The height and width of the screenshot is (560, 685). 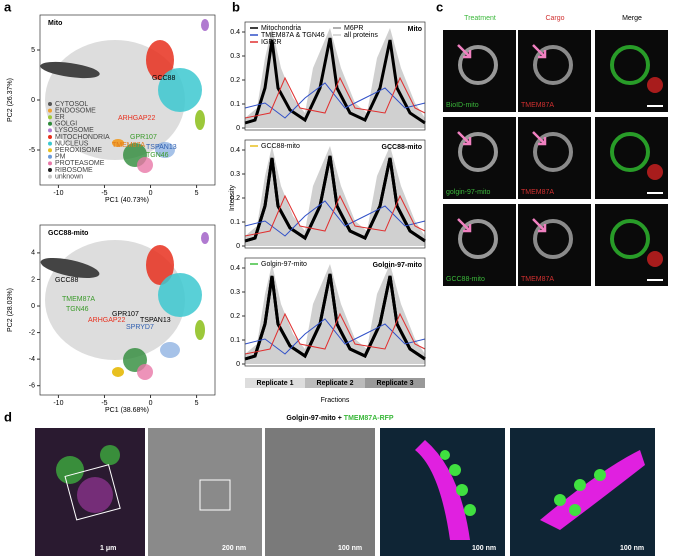 What do you see at coordinates (10, 100) in the screenshot?
I see `y-axis-label: PC2 (26.37%)` at bounding box center [10, 100].